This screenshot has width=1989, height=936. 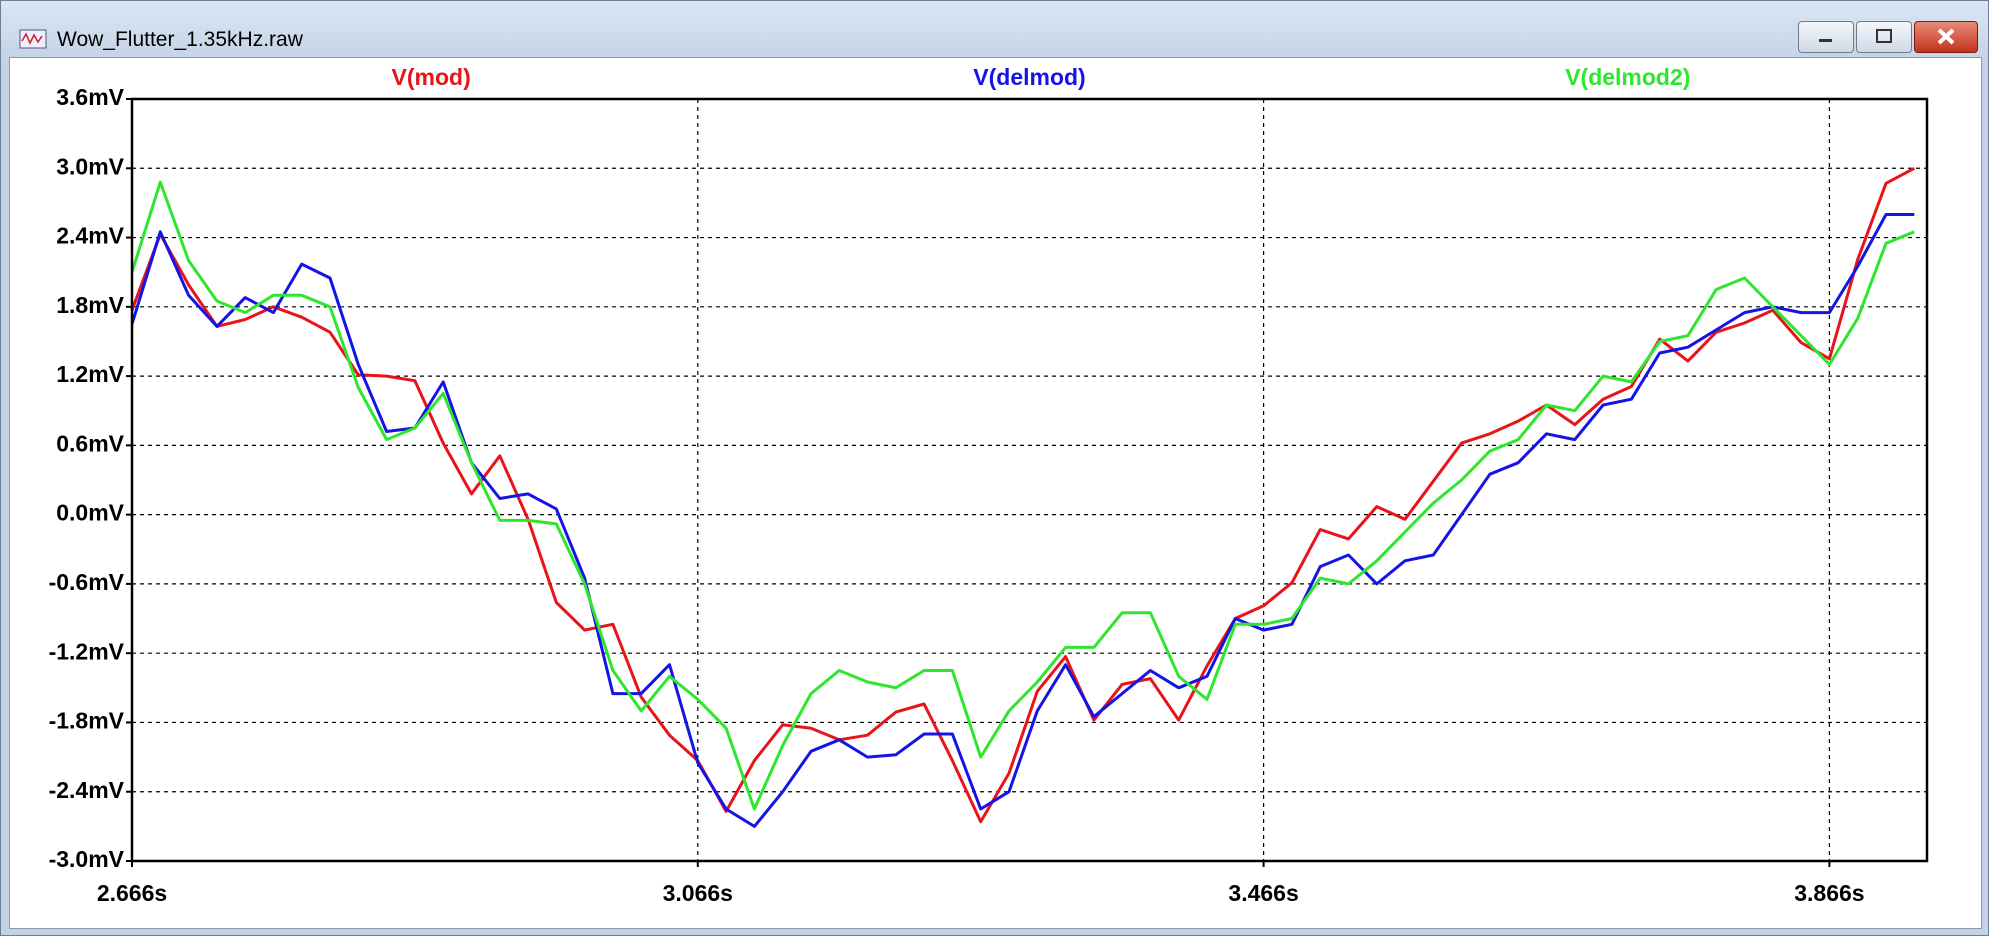 What do you see at coordinates (994, 28) in the screenshot?
I see `title-bar: Wow_Flutter_1.35kHz.raw` at bounding box center [994, 28].